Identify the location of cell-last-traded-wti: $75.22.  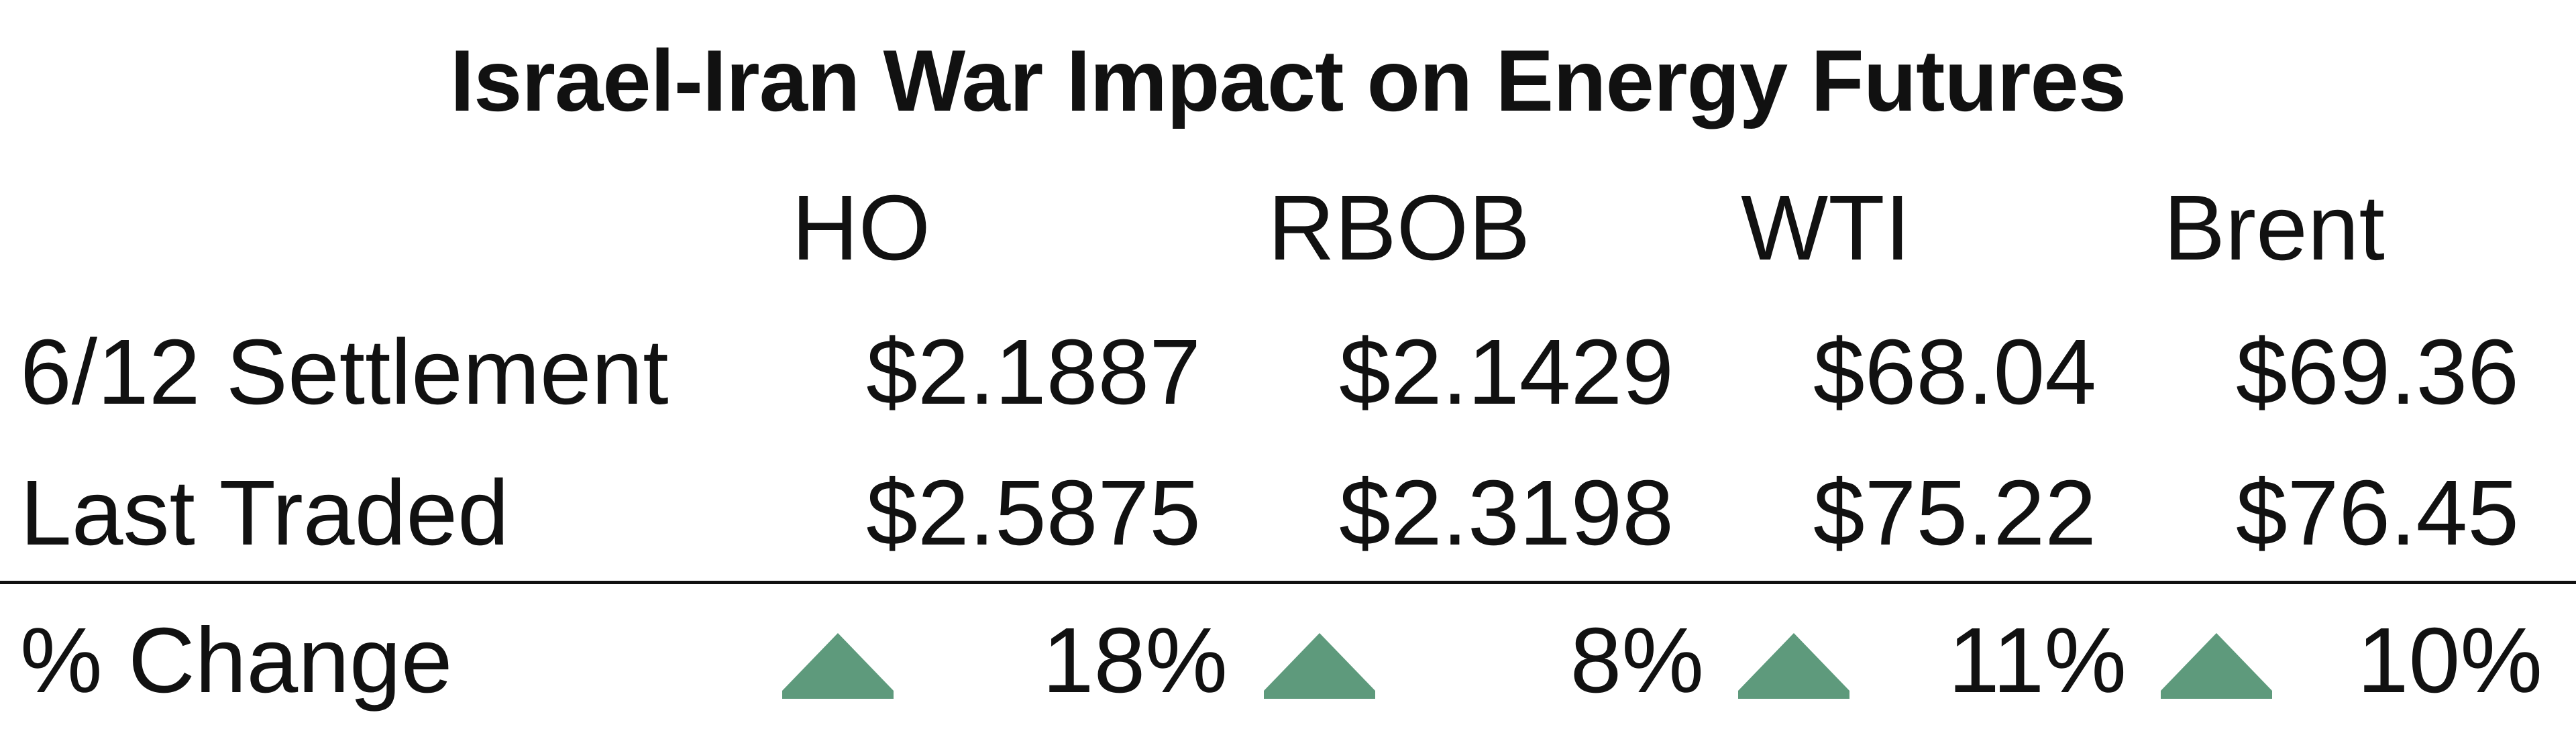
(1954, 513).